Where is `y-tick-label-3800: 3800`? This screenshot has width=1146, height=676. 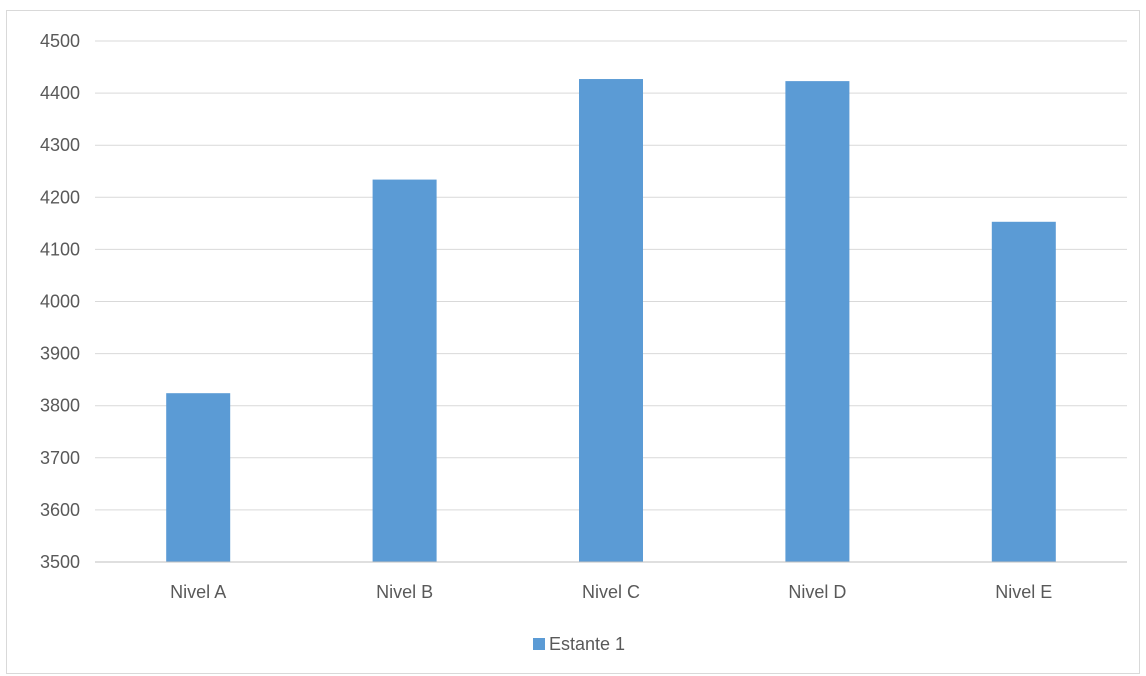 y-tick-label-3800: 3800 is located at coordinates (60, 406).